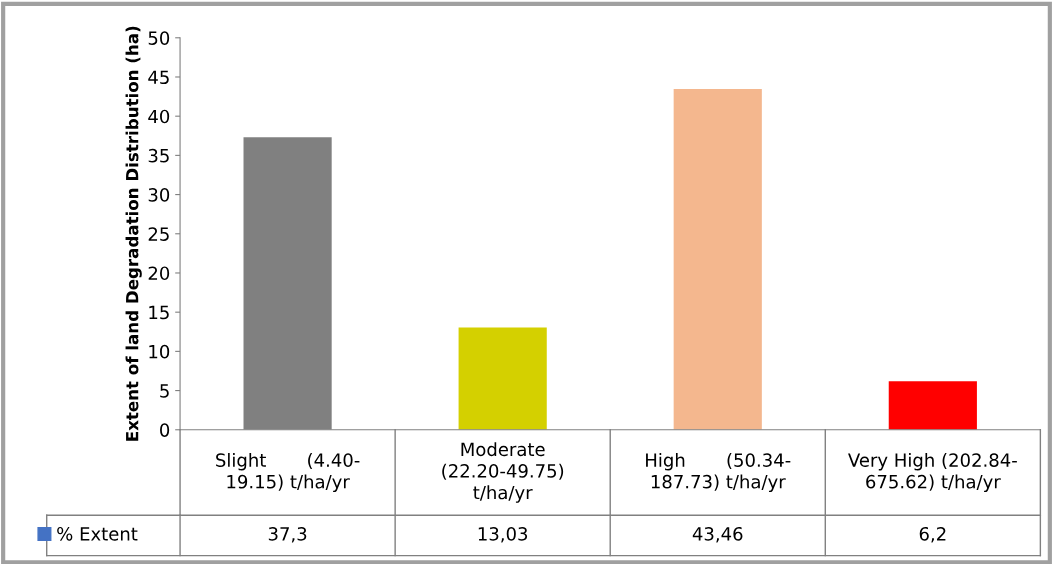  I want to click on y-tick-label: 10, so click(159, 351).